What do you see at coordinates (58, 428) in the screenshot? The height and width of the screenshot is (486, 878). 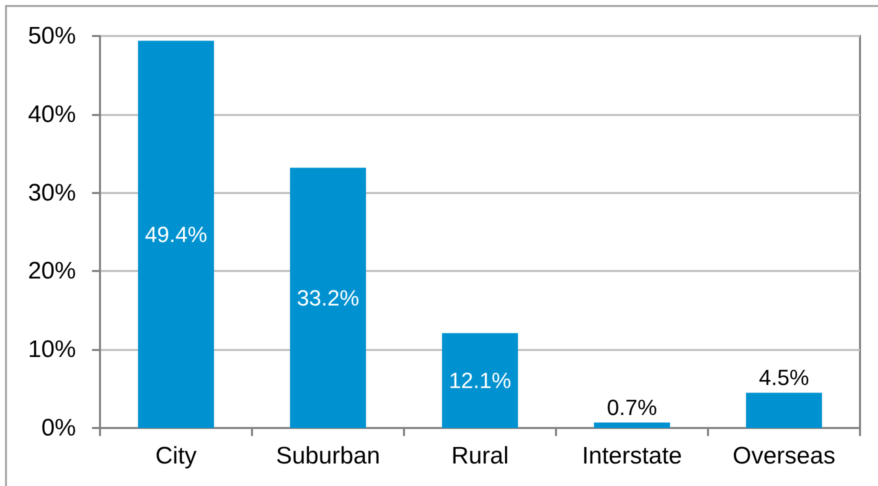 I see `y-tick-label: 0%` at bounding box center [58, 428].